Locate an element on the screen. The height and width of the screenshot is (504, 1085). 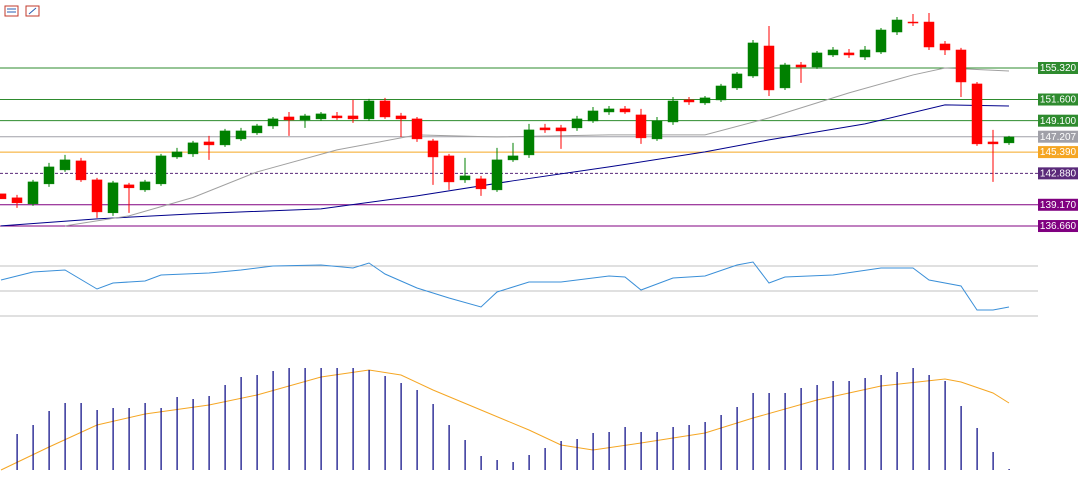
level-label: 142.880 is located at coordinates (1058, 173).